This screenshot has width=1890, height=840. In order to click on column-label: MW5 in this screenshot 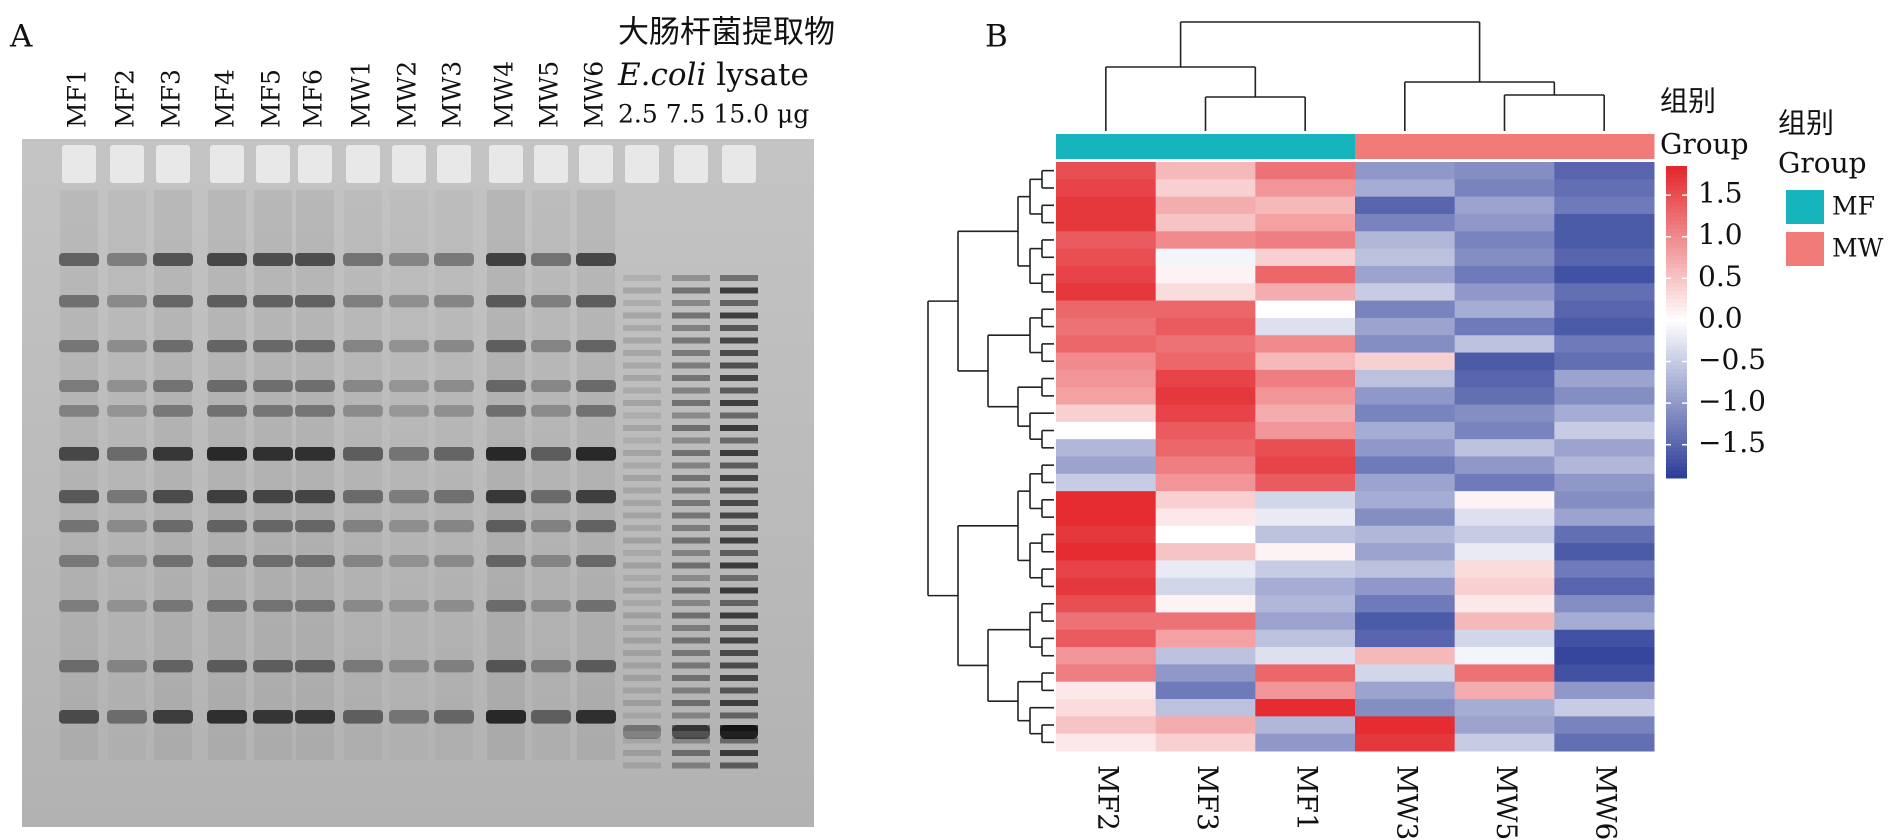, I will do `click(1506, 802)`.